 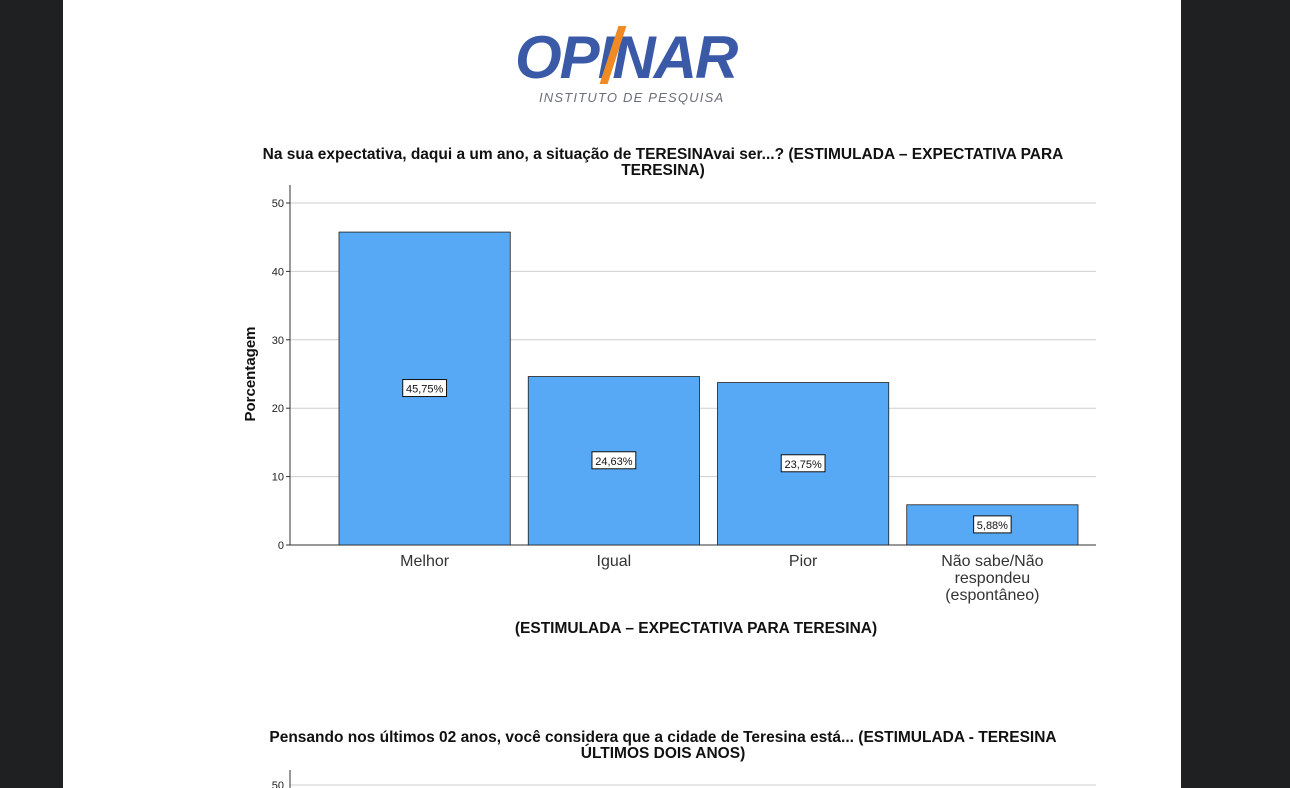 What do you see at coordinates (632, 97) in the screenshot?
I see `logo-subtitle: INSTITUTO DE PESQUISA` at bounding box center [632, 97].